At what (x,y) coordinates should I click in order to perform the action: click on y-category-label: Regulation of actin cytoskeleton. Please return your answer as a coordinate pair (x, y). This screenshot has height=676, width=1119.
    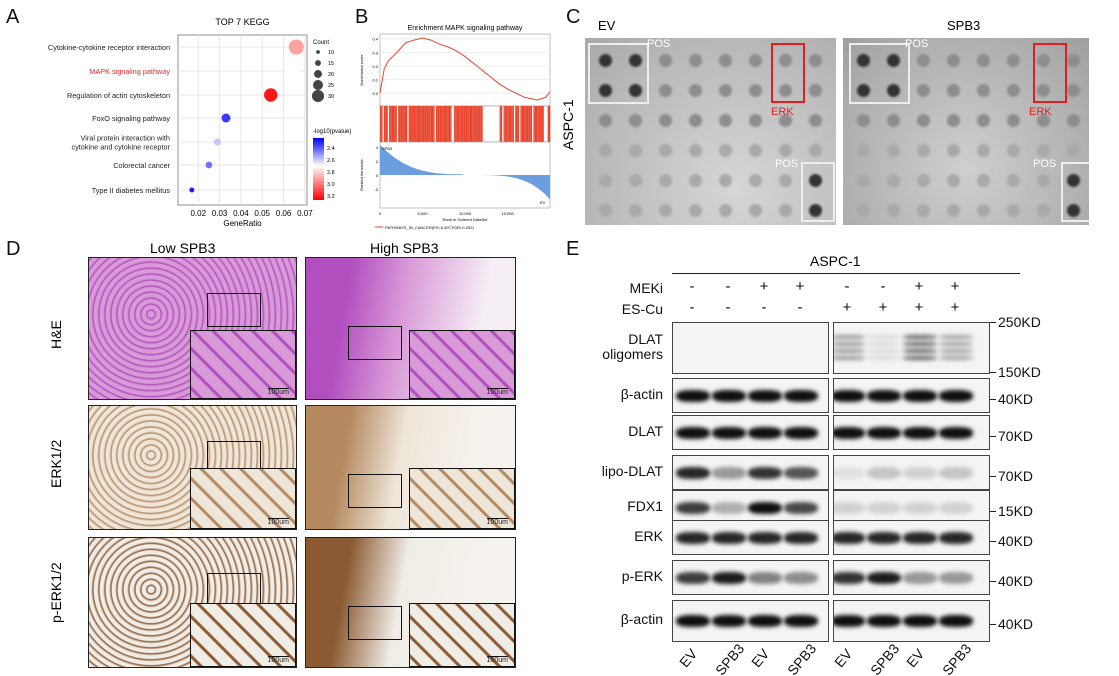
    Looking at the image, I should click on (118, 95).